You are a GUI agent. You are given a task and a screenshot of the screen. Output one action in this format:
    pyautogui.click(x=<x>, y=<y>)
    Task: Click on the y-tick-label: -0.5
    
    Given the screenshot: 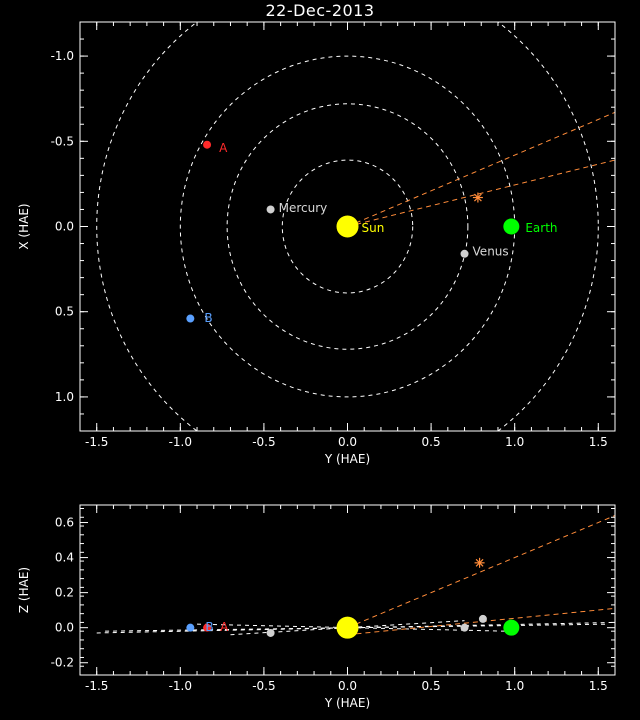 What is the action you would take?
    pyautogui.click(x=62, y=141)
    